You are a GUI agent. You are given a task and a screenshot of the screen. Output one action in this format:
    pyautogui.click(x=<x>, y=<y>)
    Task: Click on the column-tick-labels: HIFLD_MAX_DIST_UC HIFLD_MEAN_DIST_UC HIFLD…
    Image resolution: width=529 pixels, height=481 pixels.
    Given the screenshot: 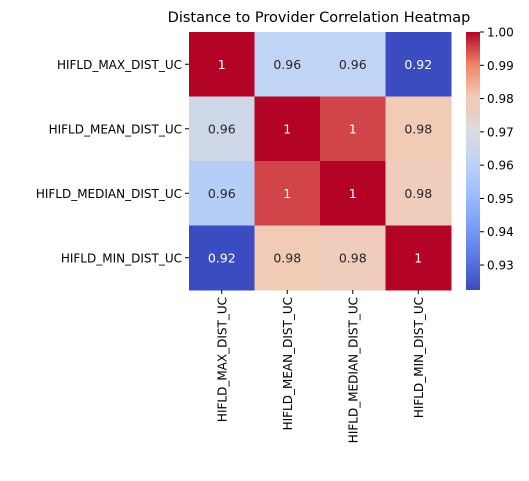 What is the action you would take?
    pyautogui.click(x=320, y=366)
    